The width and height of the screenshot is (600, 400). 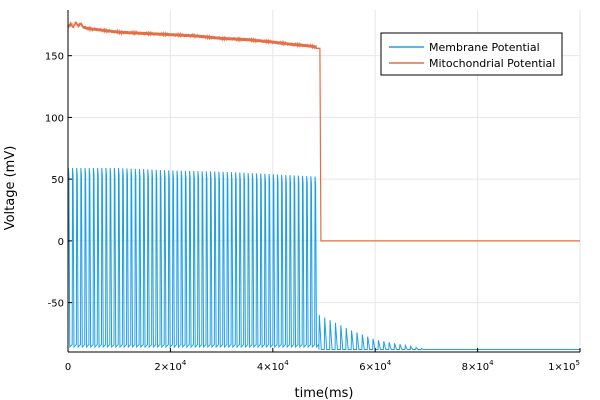 What do you see at coordinates (57, 180) in the screenshot?
I see `y-tick-label: 50` at bounding box center [57, 180].